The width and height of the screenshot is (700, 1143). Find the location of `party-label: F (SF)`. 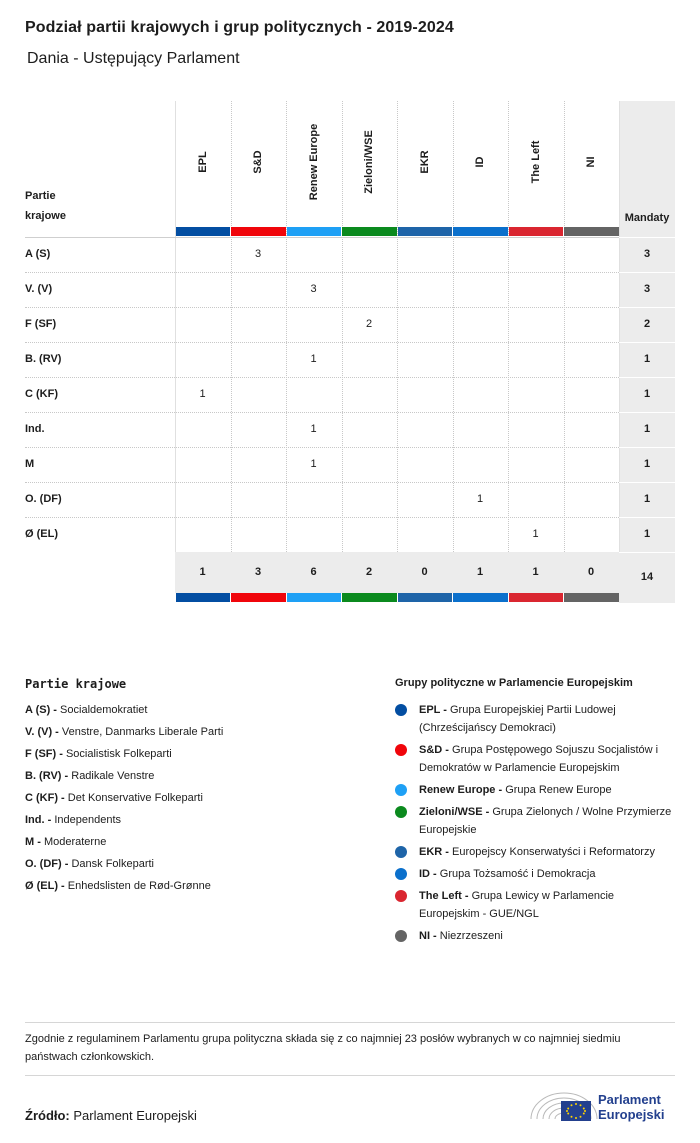

party-label: F (SF) is located at coordinates (41, 324).